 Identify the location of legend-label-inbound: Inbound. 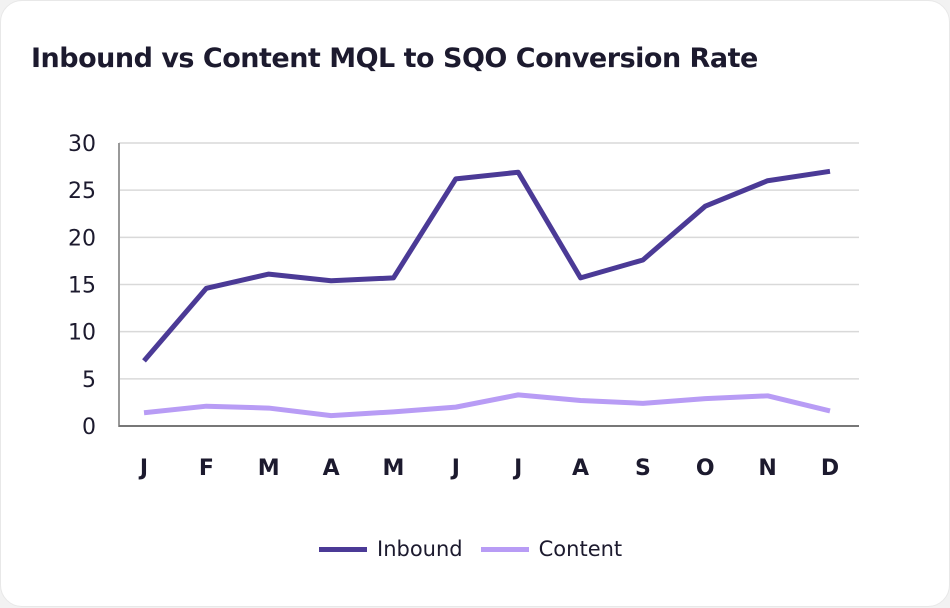
(420, 549).